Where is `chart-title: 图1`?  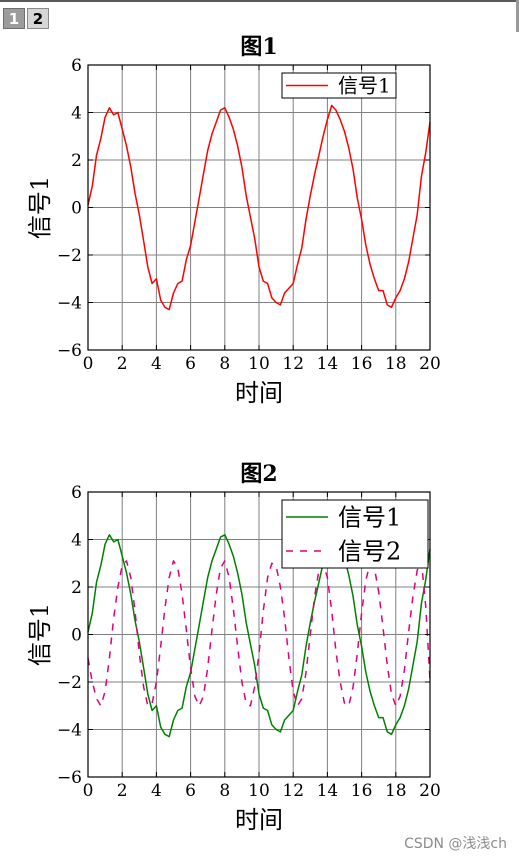
chart-title: 图1 is located at coordinates (258, 47).